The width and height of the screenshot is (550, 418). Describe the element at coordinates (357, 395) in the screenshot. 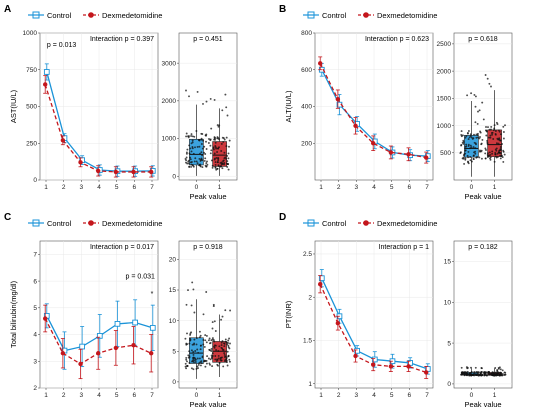

I see `x-tick-label: 3` at that location.